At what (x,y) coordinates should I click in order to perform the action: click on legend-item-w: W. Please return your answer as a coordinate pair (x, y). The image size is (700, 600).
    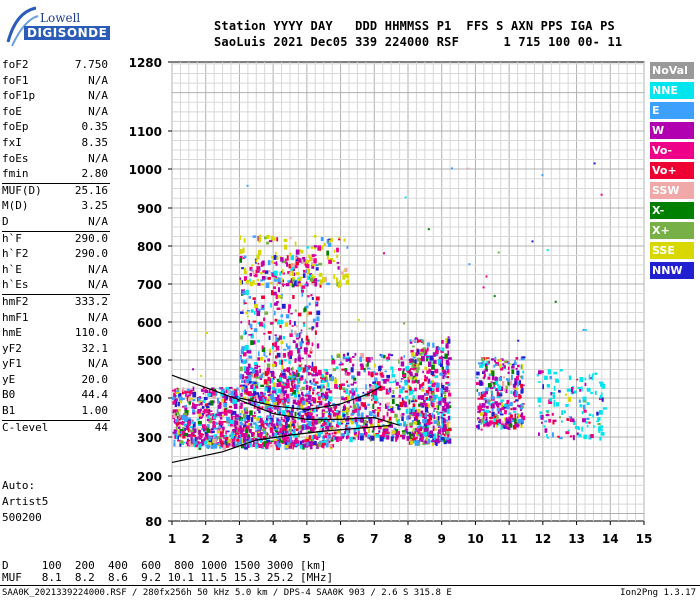
    Looking at the image, I should click on (672, 130).